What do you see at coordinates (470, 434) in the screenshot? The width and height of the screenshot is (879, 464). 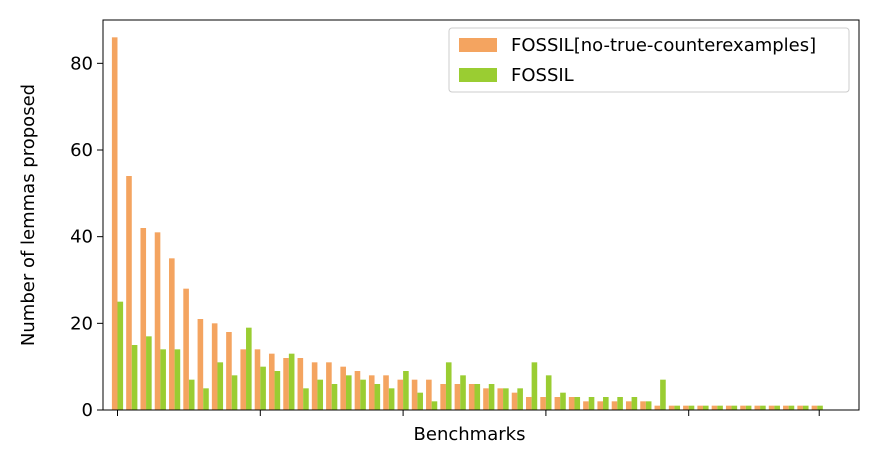 I see `x-axis-label: Benchmarks` at bounding box center [470, 434].